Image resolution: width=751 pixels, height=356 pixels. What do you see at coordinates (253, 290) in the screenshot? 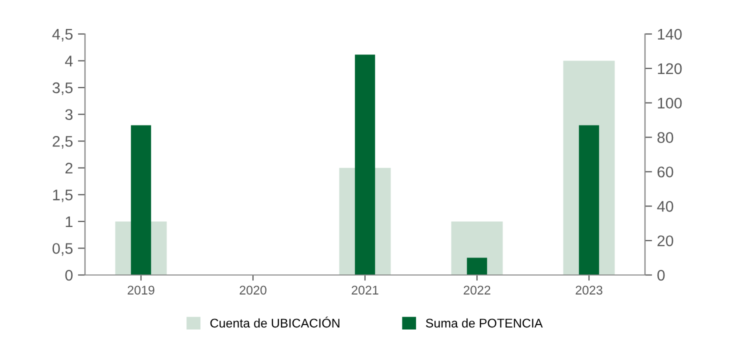
I see `x-tick-label: 2020` at bounding box center [253, 290].